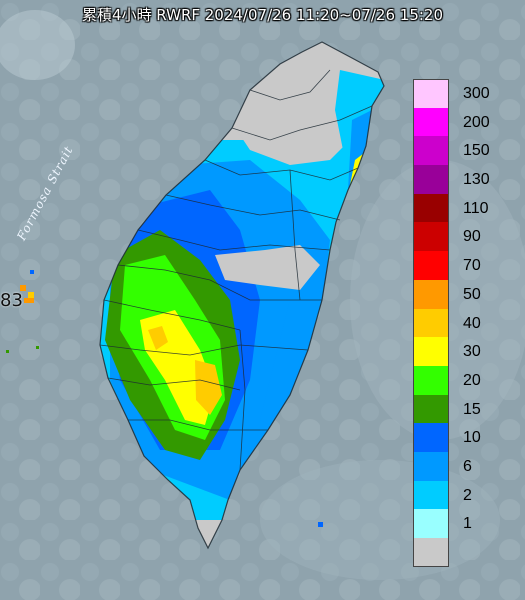 Image resolution: width=525 pixels, height=600 pixels. I want to click on legend-label: 110, so click(476, 208).